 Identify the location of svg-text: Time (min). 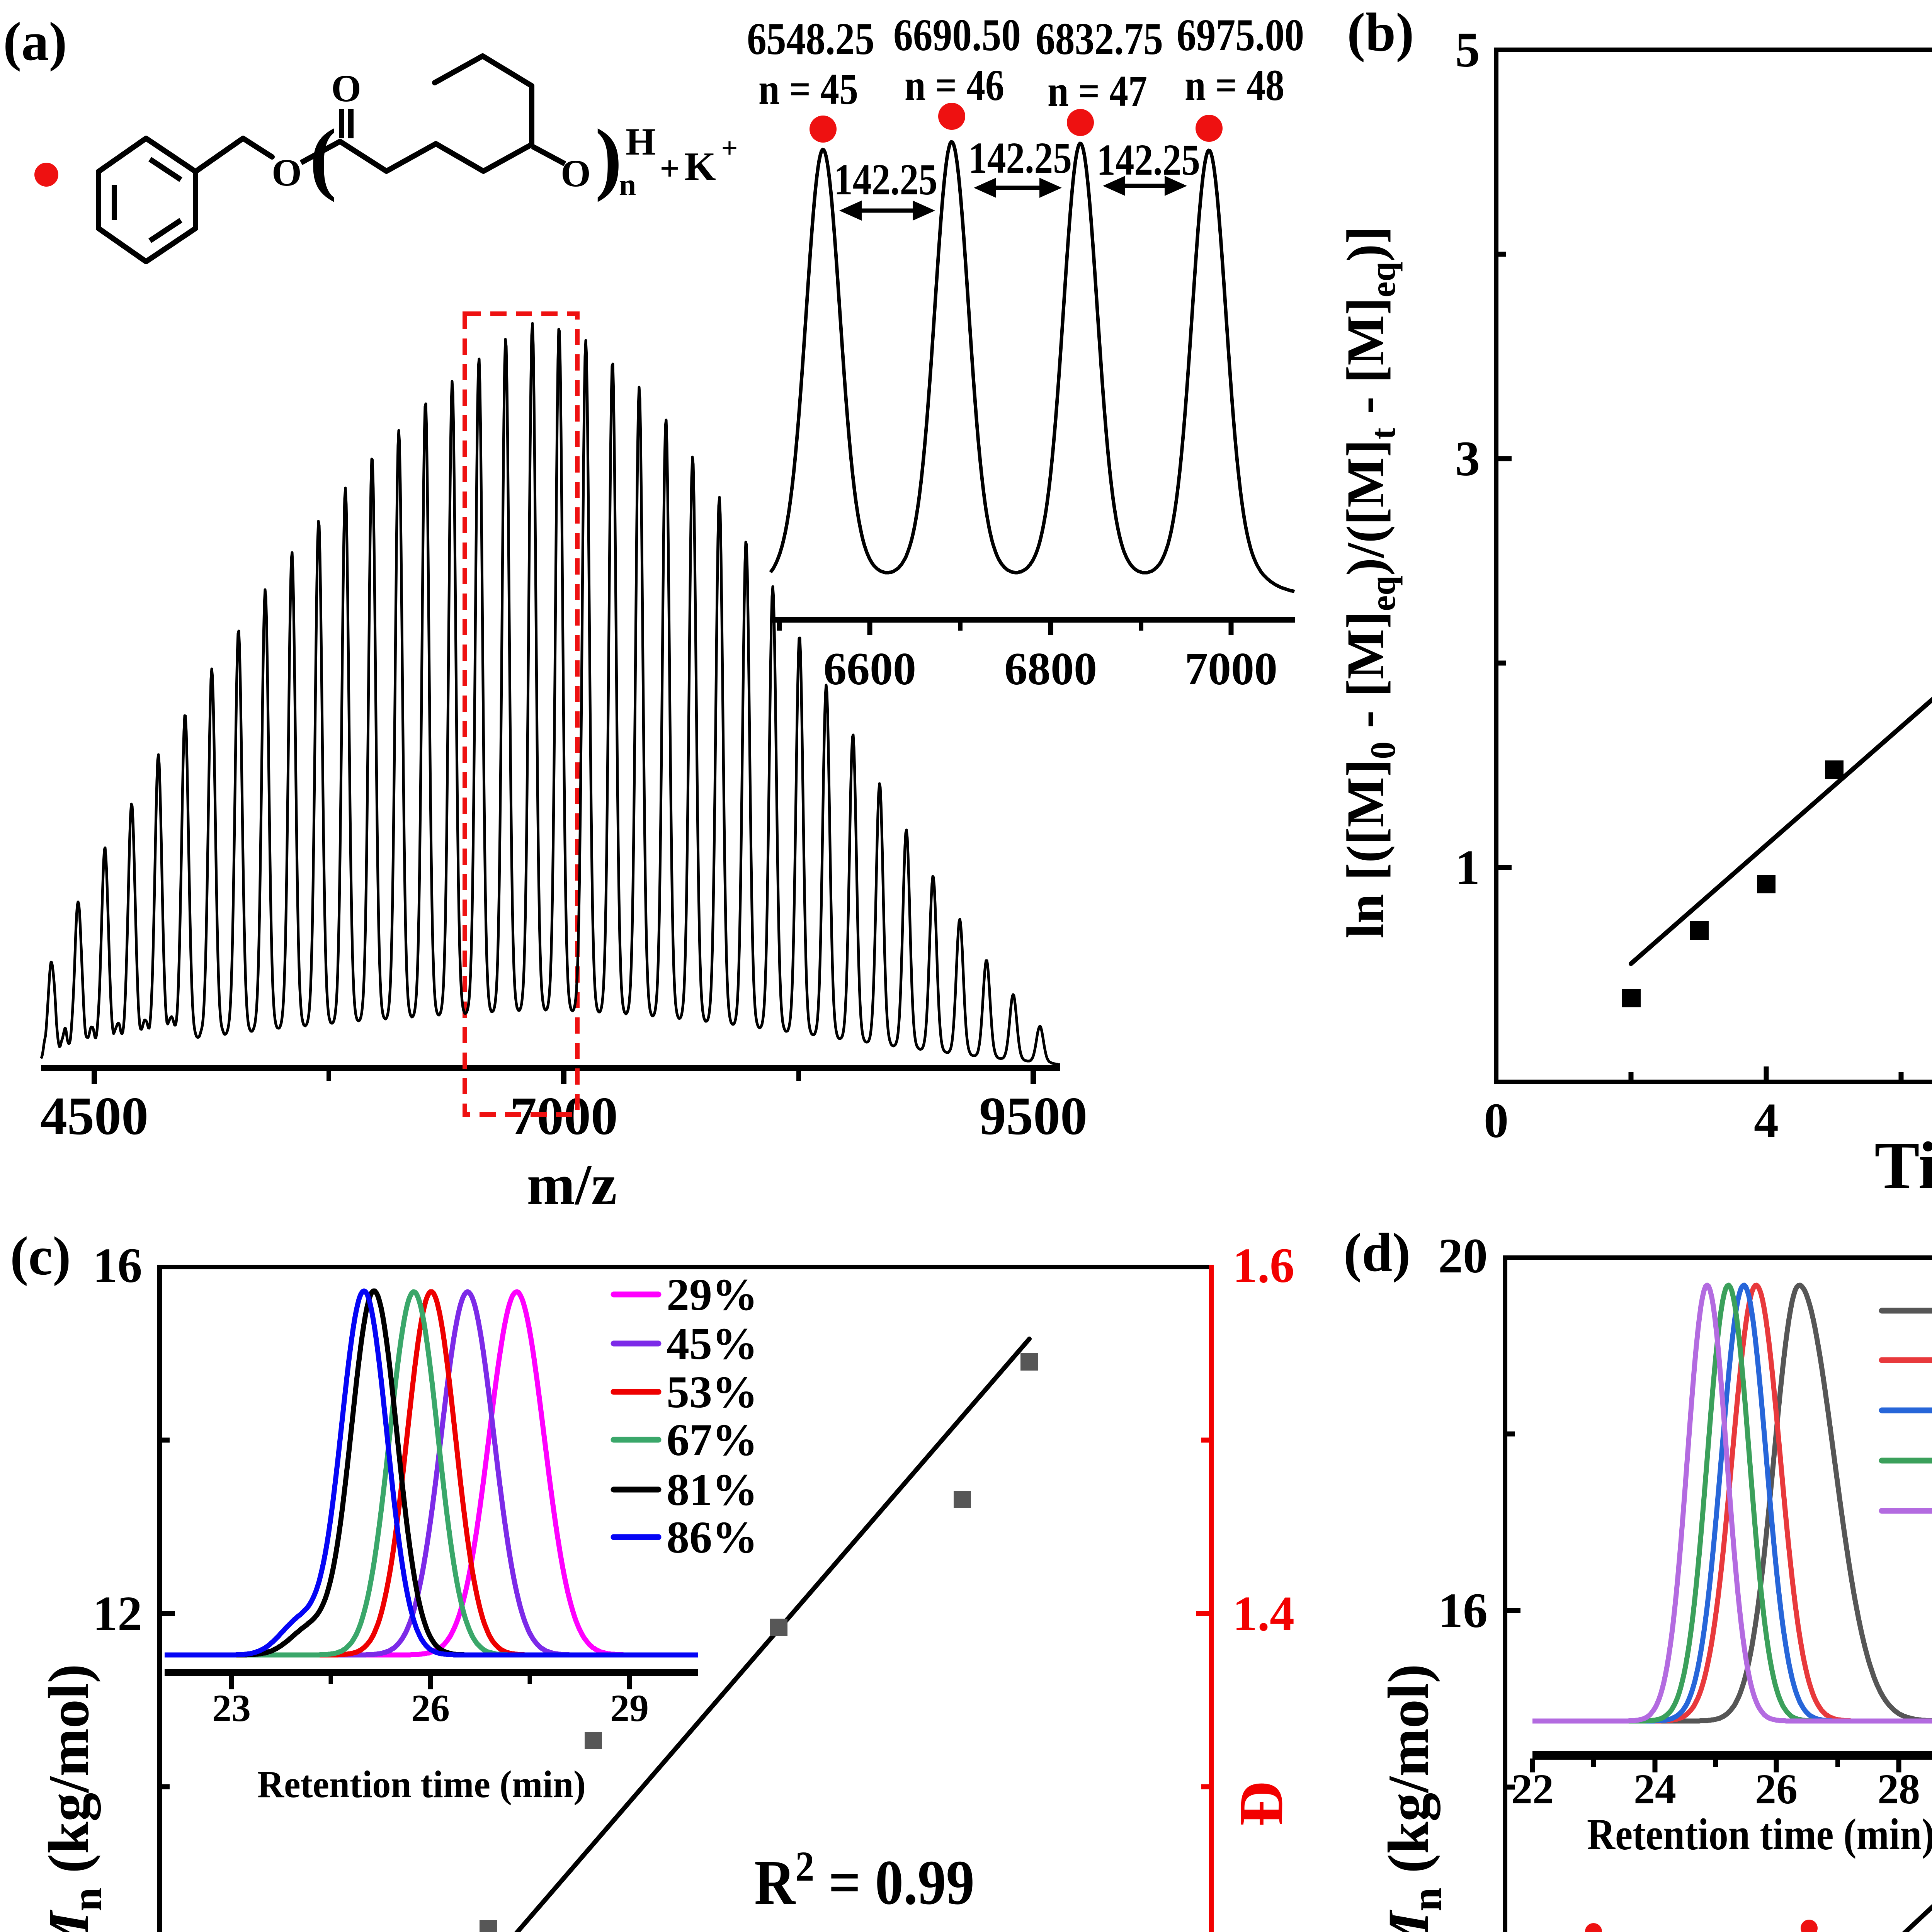
(1903, 1165).